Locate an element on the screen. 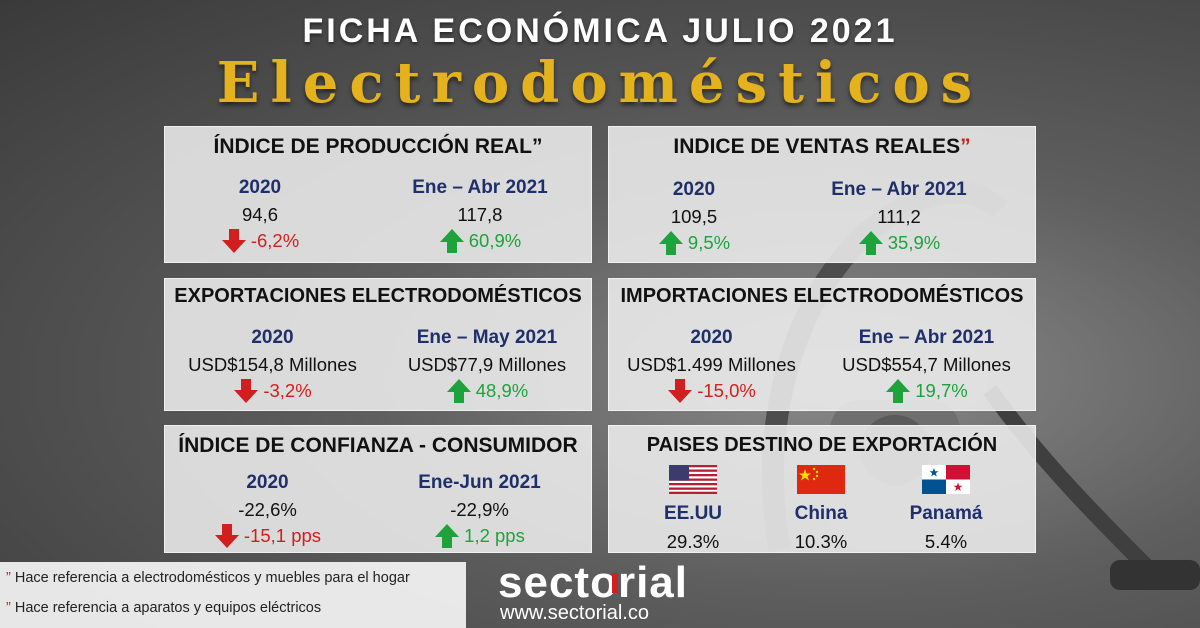 The image size is (1200, 628). period-label: Ene-Jun 2021 is located at coordinates (479, 482).